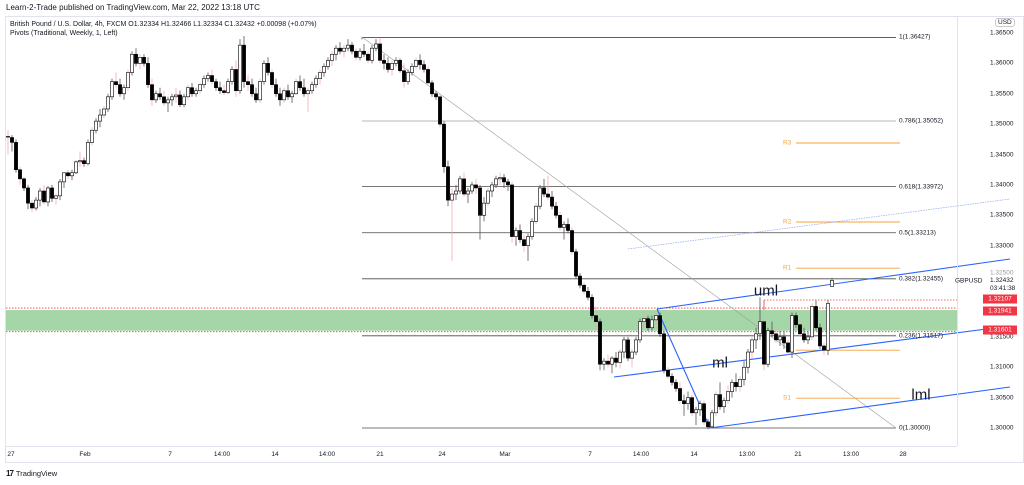 The height and width of the screenshot is (485, 1024). What do you see at coordinates (442, 454) in the screenshot?
I see `time-tick: 24` at bounding box center [442, 454].